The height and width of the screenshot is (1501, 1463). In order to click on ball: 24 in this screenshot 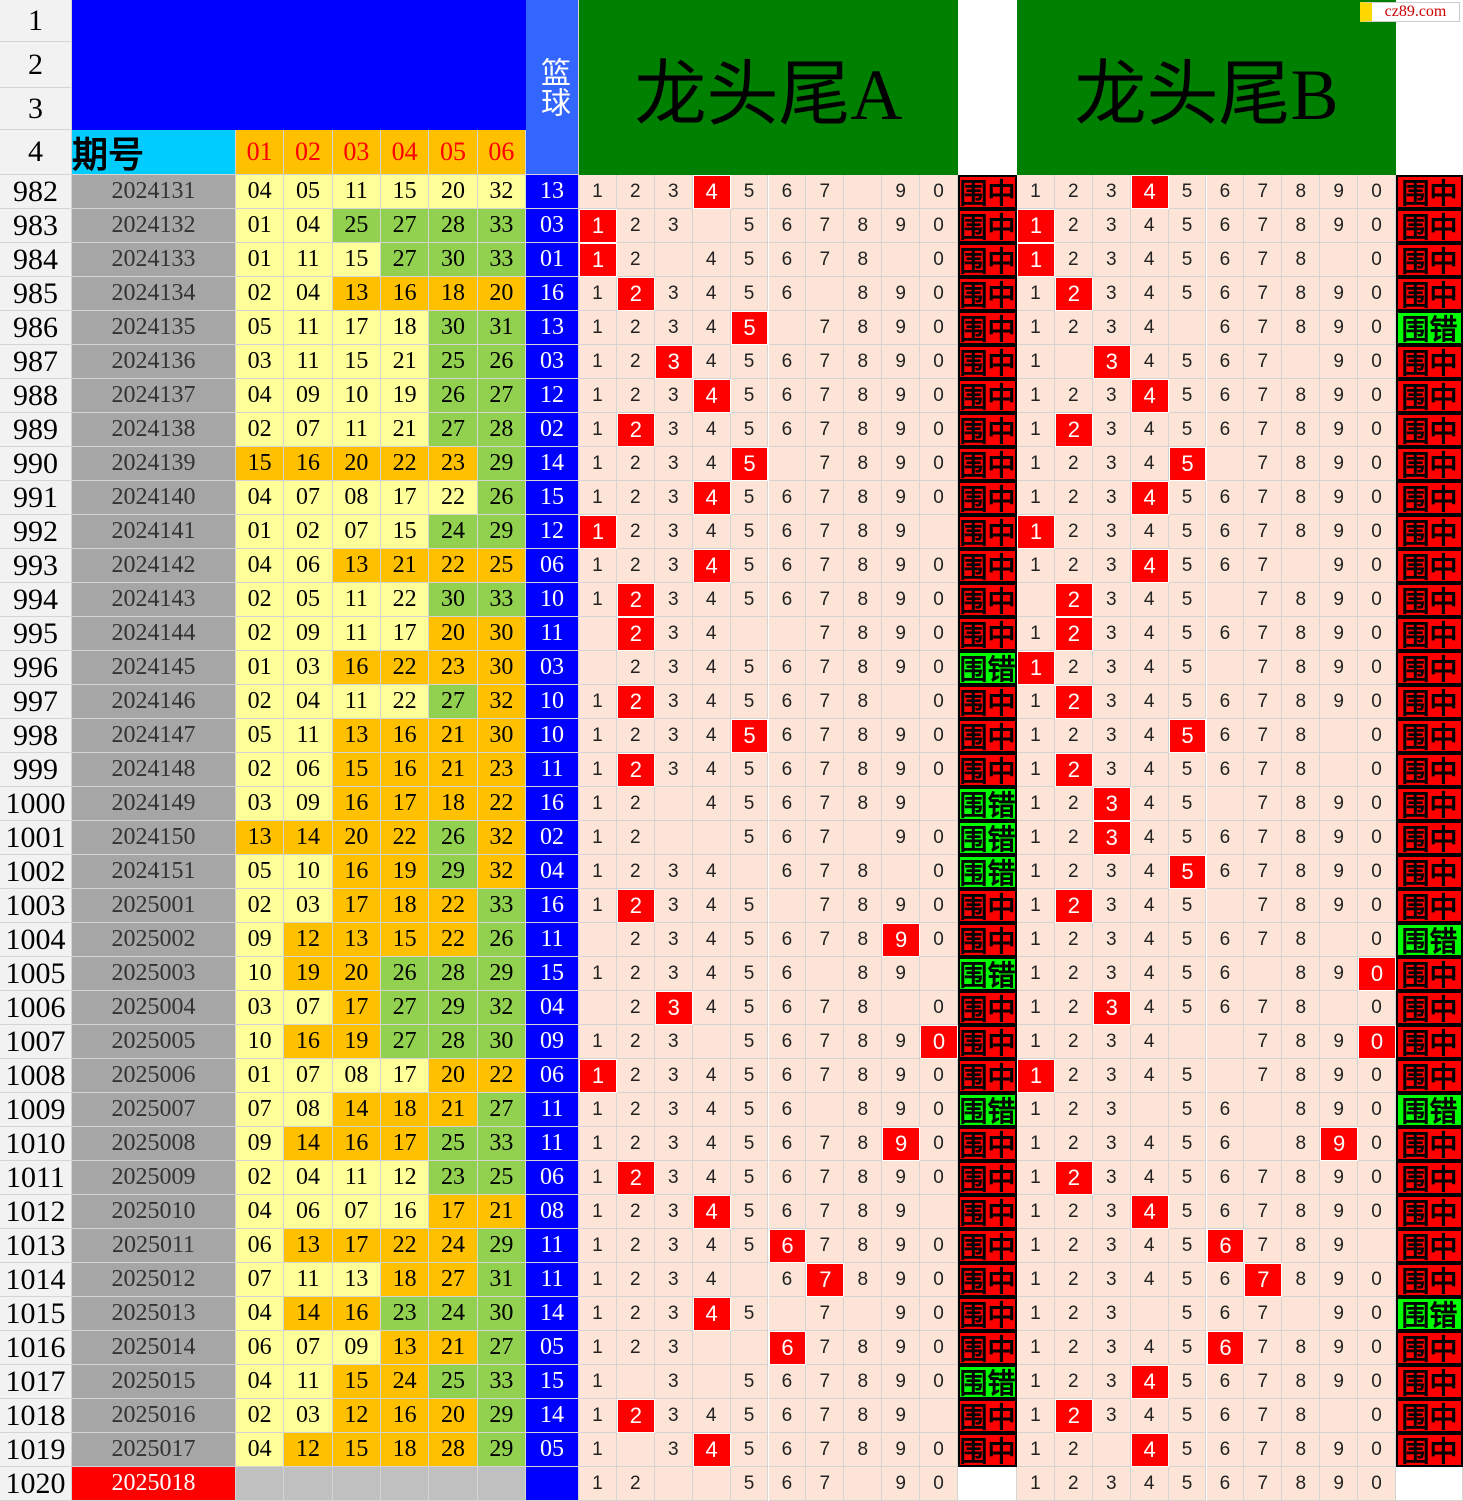, I will do `click(453, 1246)`.